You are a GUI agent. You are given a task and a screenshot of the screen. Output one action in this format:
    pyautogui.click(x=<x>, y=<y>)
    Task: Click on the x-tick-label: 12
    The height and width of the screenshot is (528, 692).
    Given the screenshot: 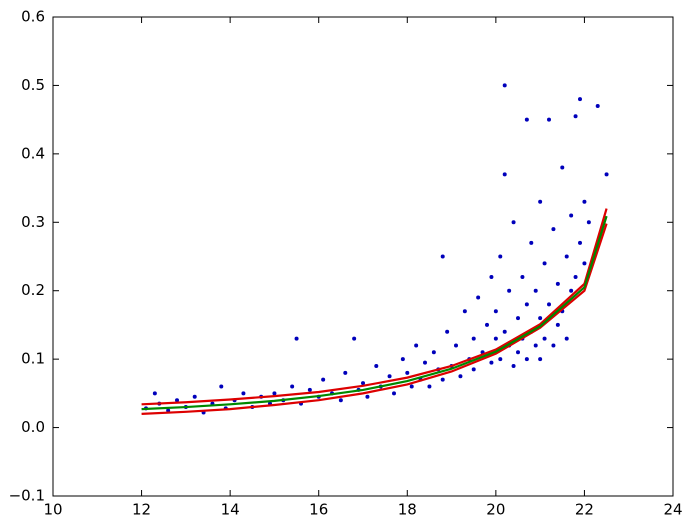 What is the action you would take?
    pyautogui.click(x=141, y=510)
    